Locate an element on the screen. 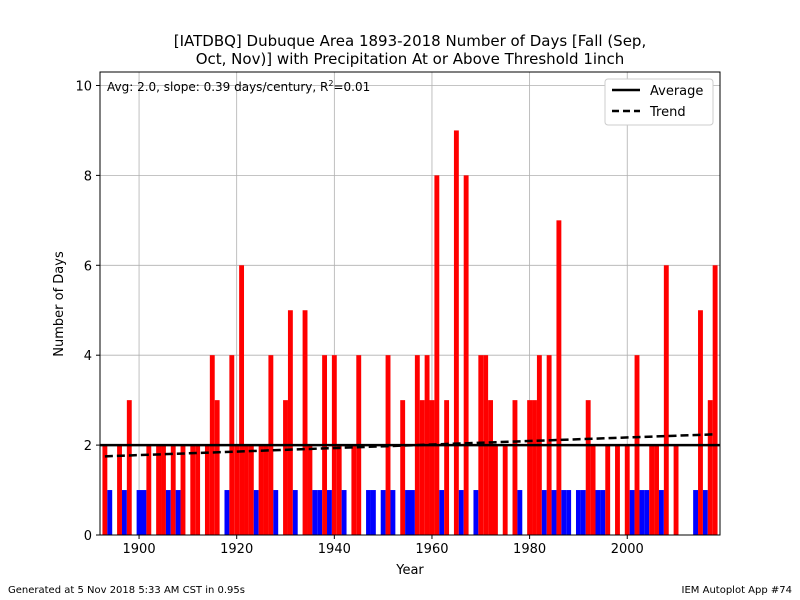 This screenshot has width=800, height=600. y-tick-label: 10 is located at coordinates (83, 86).